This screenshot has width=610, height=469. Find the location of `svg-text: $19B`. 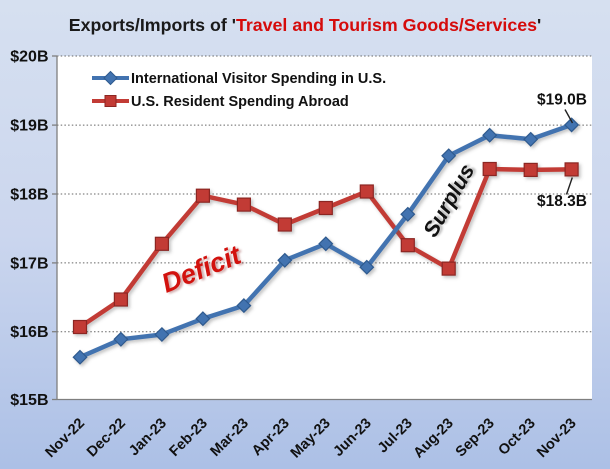

svg-text: $19B is located at coordinates (29, 126).